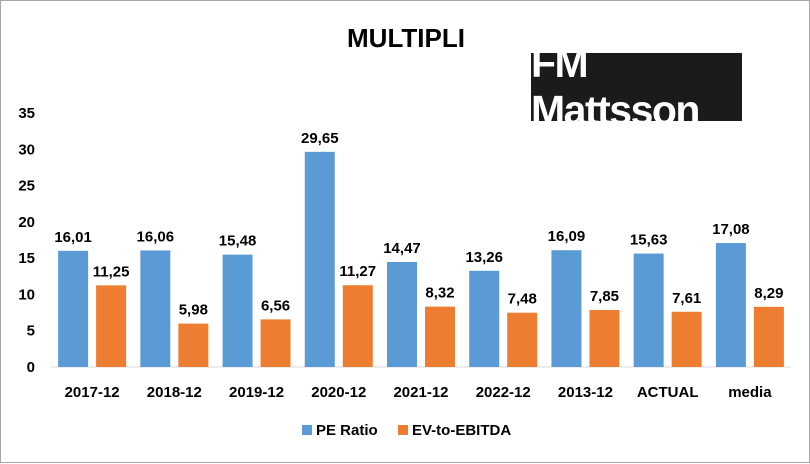  What do you see at coordinates (31, 331) in the screenshot?
I see `y-tick-label: 5` at bounding box center [31, 331].